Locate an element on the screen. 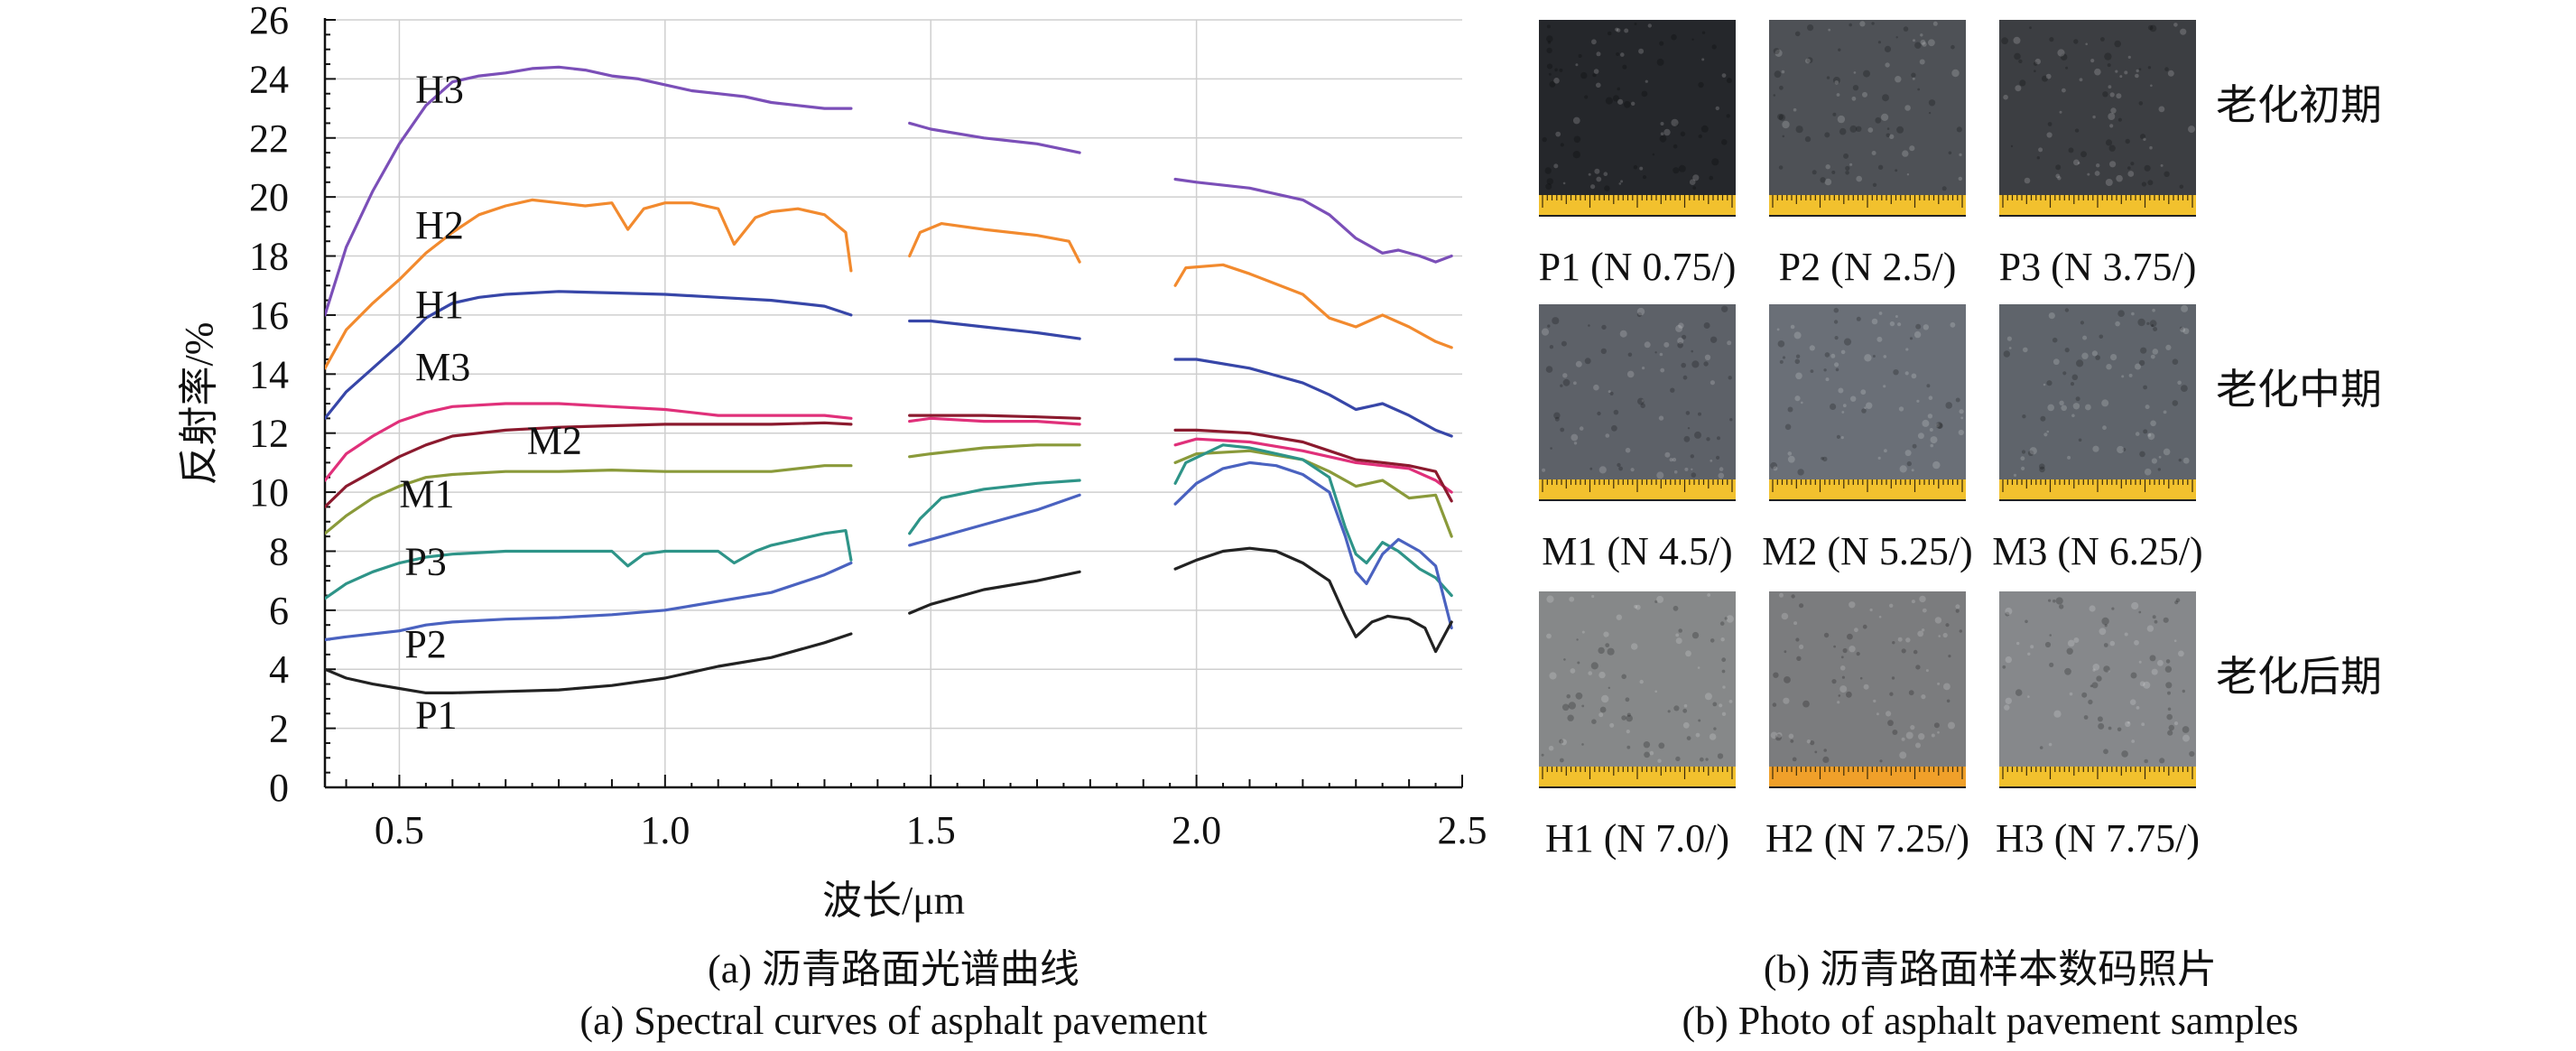 Image resolution: width=2576 pixels, height=1051 pixels. x-tick-labels: 0.5 1.0 1.5 2.0 2.5 is located at coordinates (931, 830).